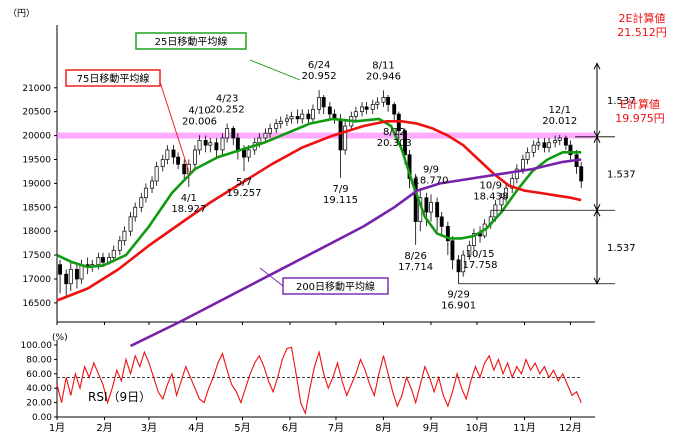  What do you see at coordinates (394, 143) in the screenshot?
I see `price-annotation: 20.303` at bounding box center [394, 143].